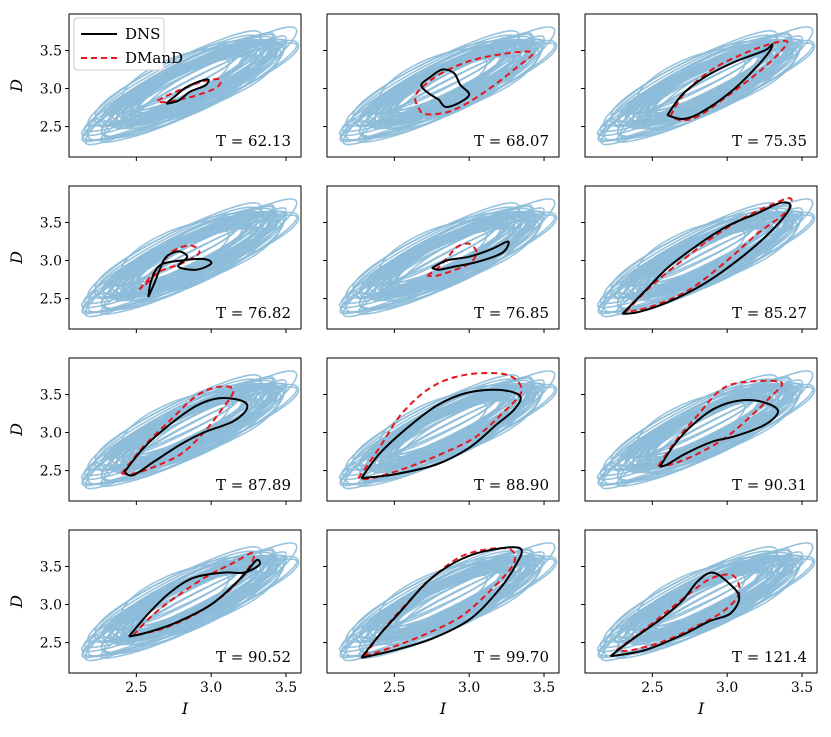 The width and height of the screenshot is (831, 737). I want to click on panel-3: T = 75.35, so click(699, 87).